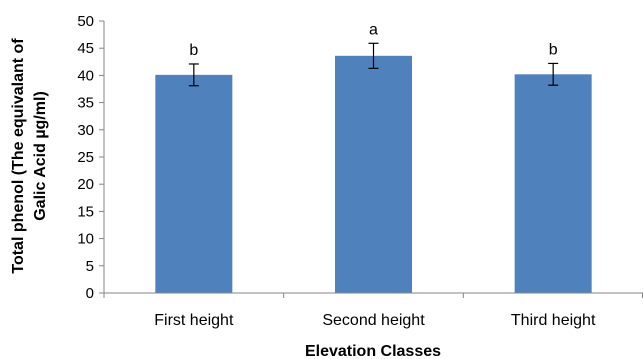  I want to click on y-tick-label: 50, so click(85, 21).